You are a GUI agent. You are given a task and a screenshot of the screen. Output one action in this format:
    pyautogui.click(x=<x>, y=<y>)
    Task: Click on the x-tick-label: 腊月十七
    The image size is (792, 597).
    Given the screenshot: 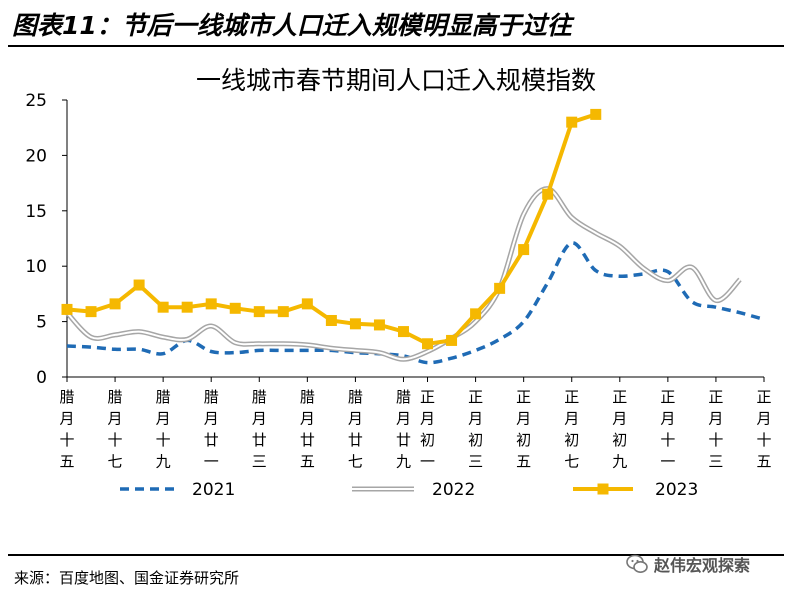 What is the action you would take?
    pyautogui.click(x=115, y=429)
    